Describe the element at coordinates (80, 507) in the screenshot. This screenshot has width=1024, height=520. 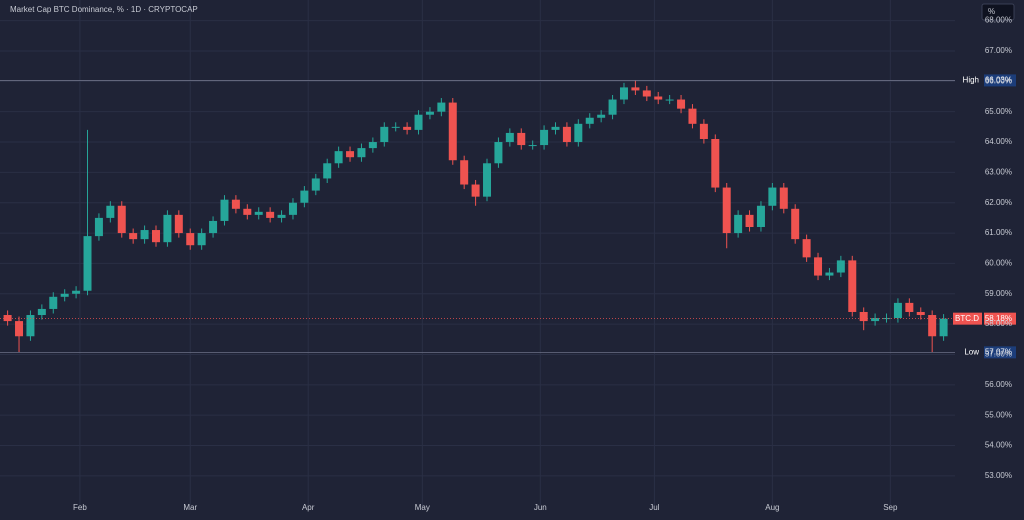
I see `x-tick-label: Feb` at that location.